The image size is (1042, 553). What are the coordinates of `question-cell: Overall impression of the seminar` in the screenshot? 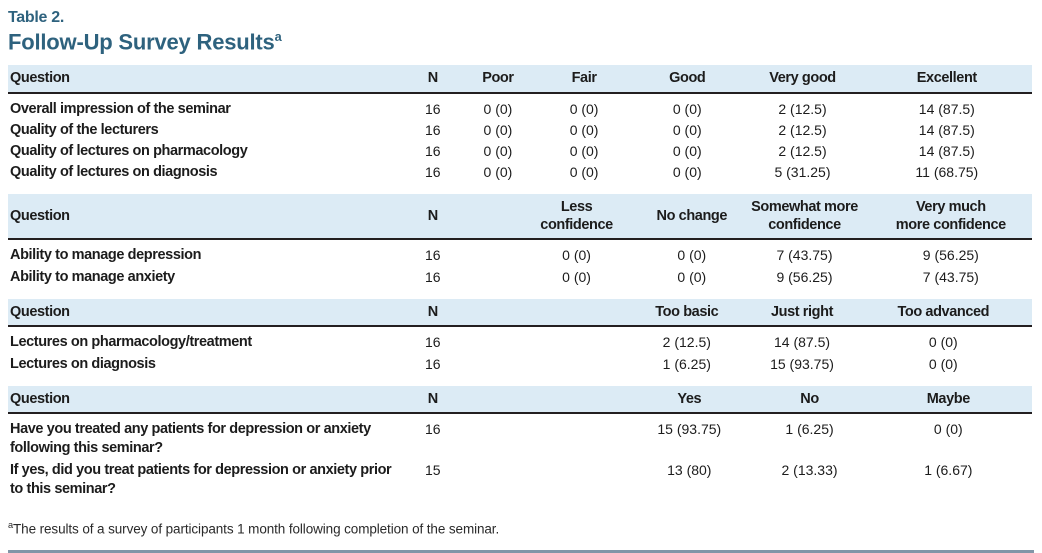 It's located at (120, 108).